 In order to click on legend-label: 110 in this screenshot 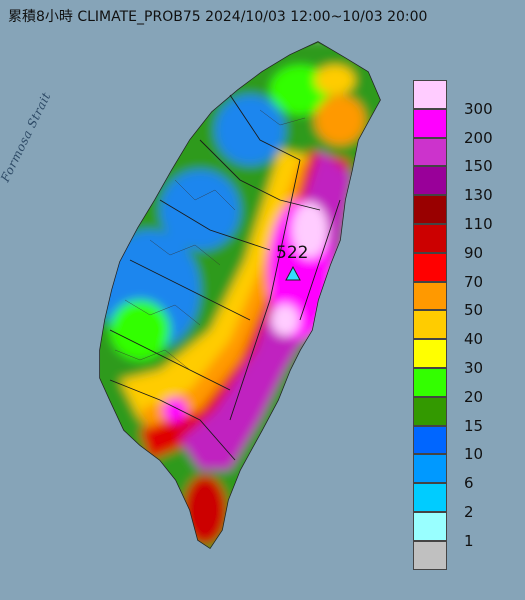, I will do `click(478, 223)`.